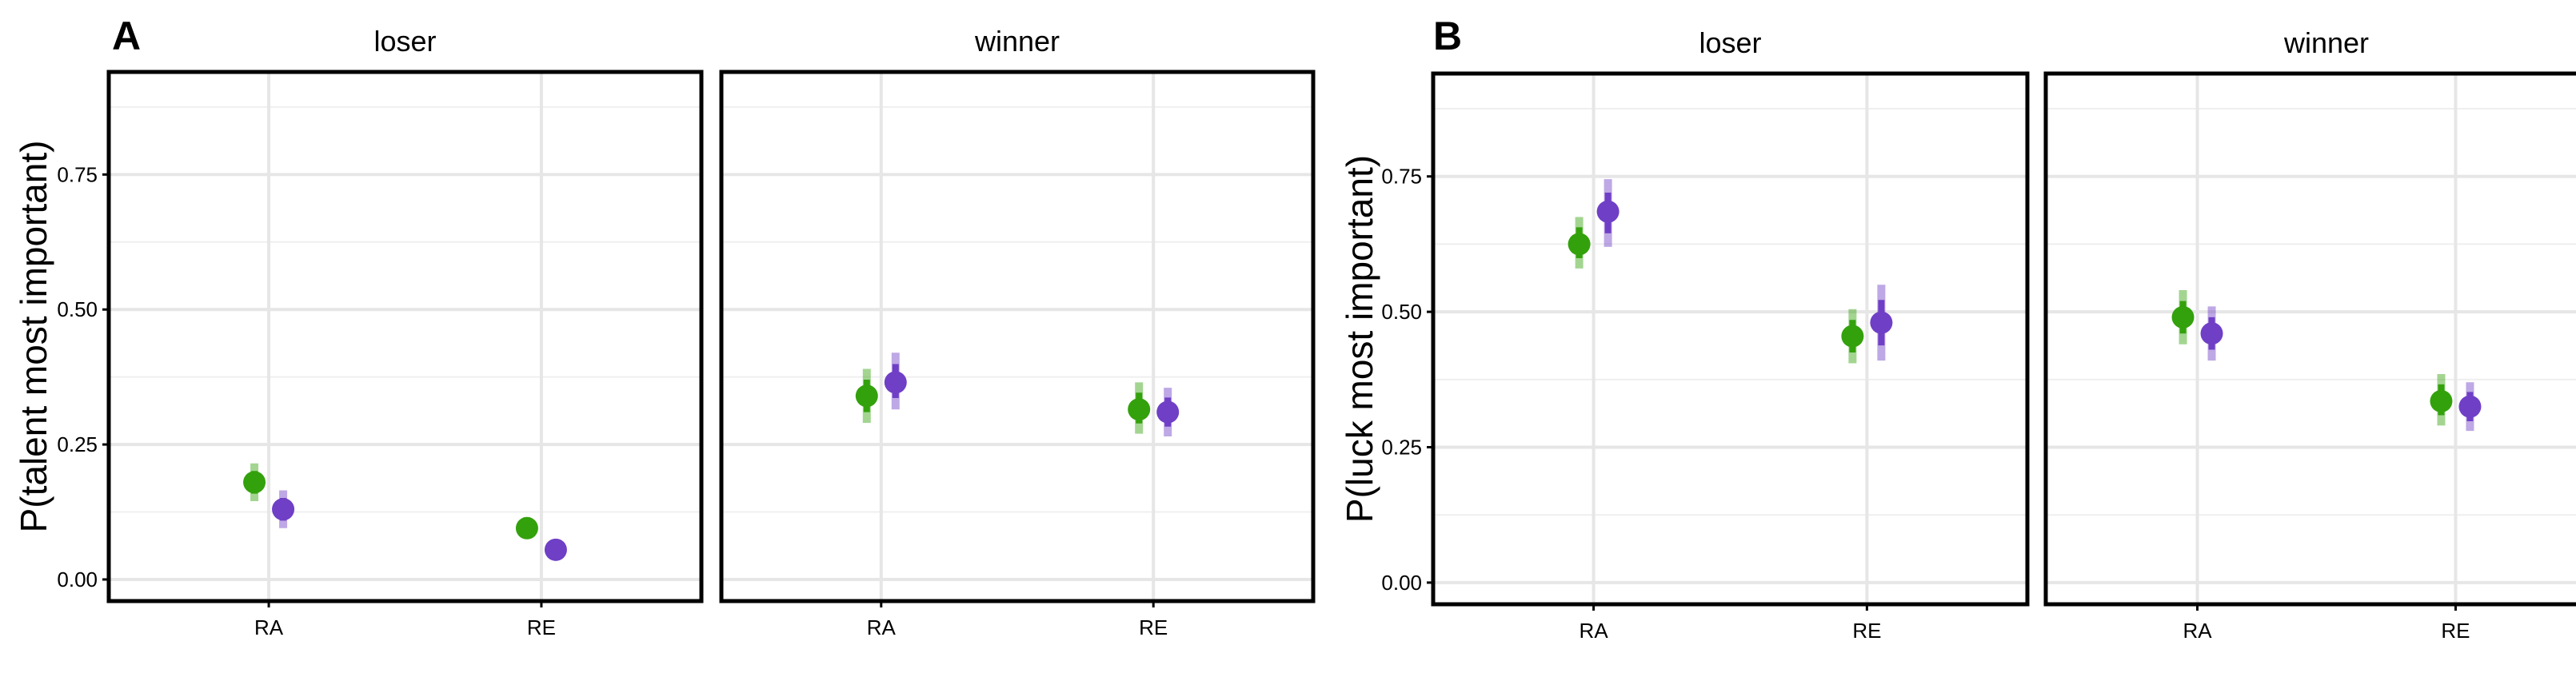  Describe the element at coordinates (1360, 339) in the screenshot. I see `y-axis-label: P(luck most important)` at that location.